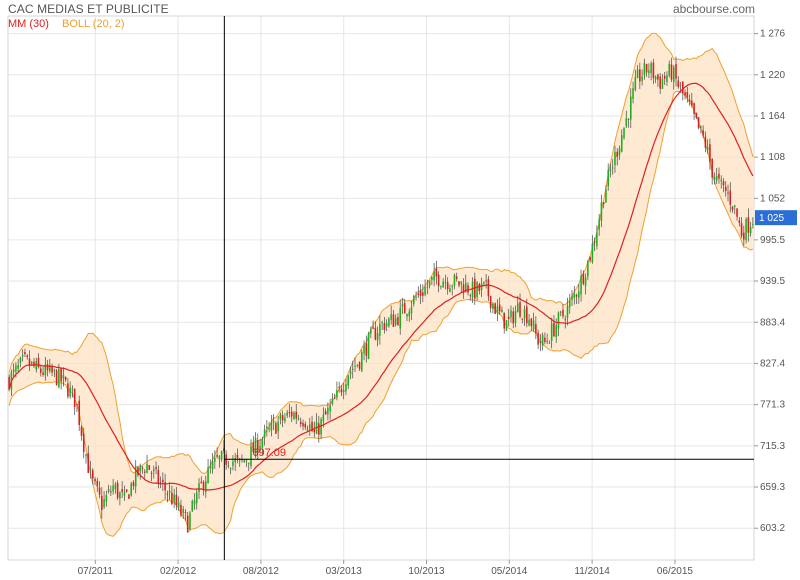 This screenshot has height=580, width=800. I want to click on x-tick-label: 10/2013, so click(426, 571).